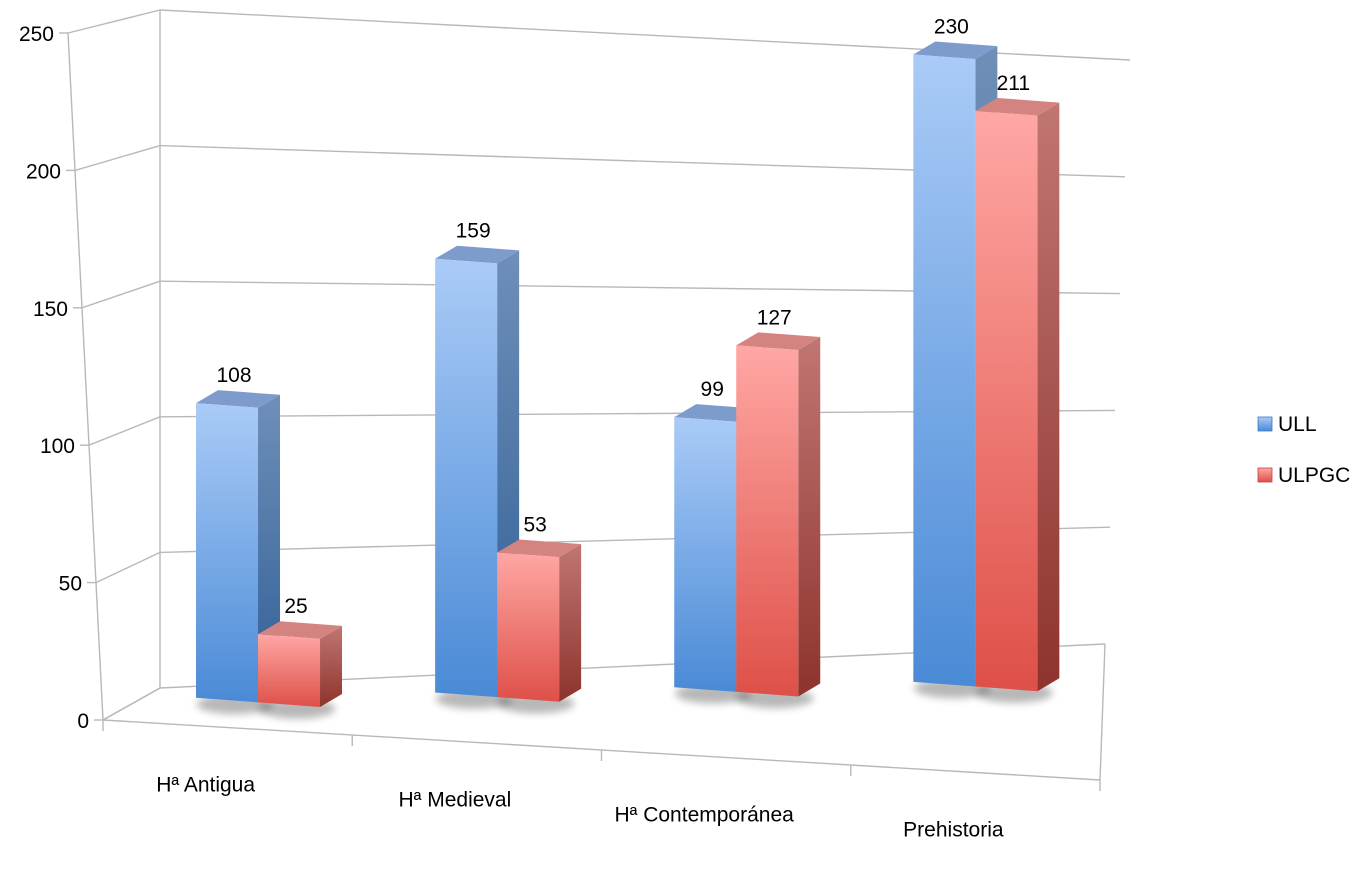  Describe the element at coordinates (1102, 712) in the screenshot. I see `floor-right-edge` at that location.